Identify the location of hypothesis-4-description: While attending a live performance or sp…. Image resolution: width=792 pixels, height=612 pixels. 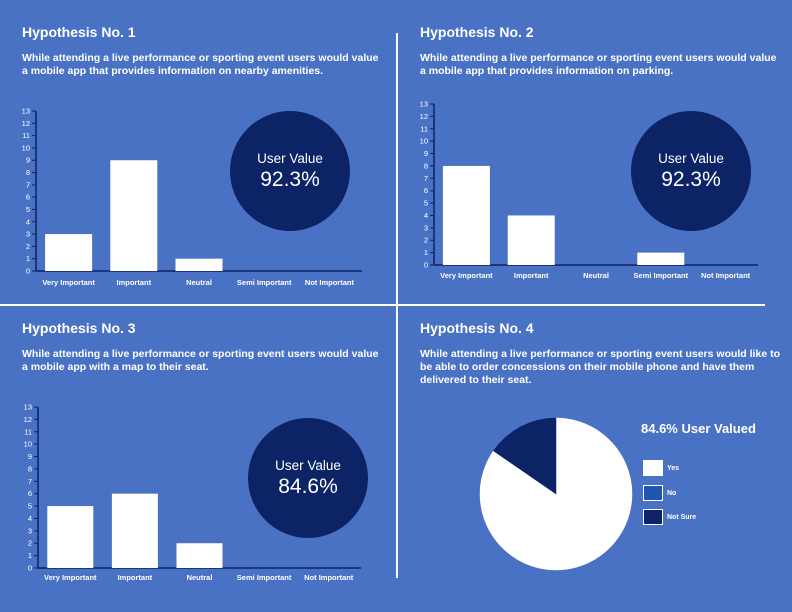
(600, 367).